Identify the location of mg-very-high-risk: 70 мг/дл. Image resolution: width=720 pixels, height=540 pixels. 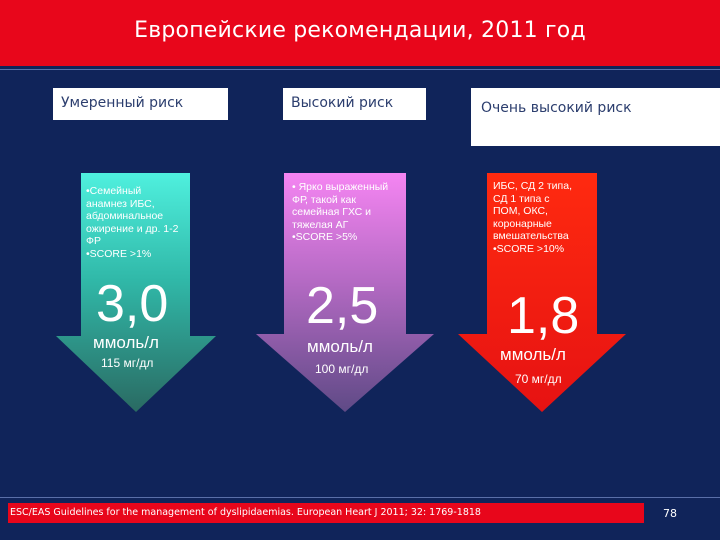
(538, 379).